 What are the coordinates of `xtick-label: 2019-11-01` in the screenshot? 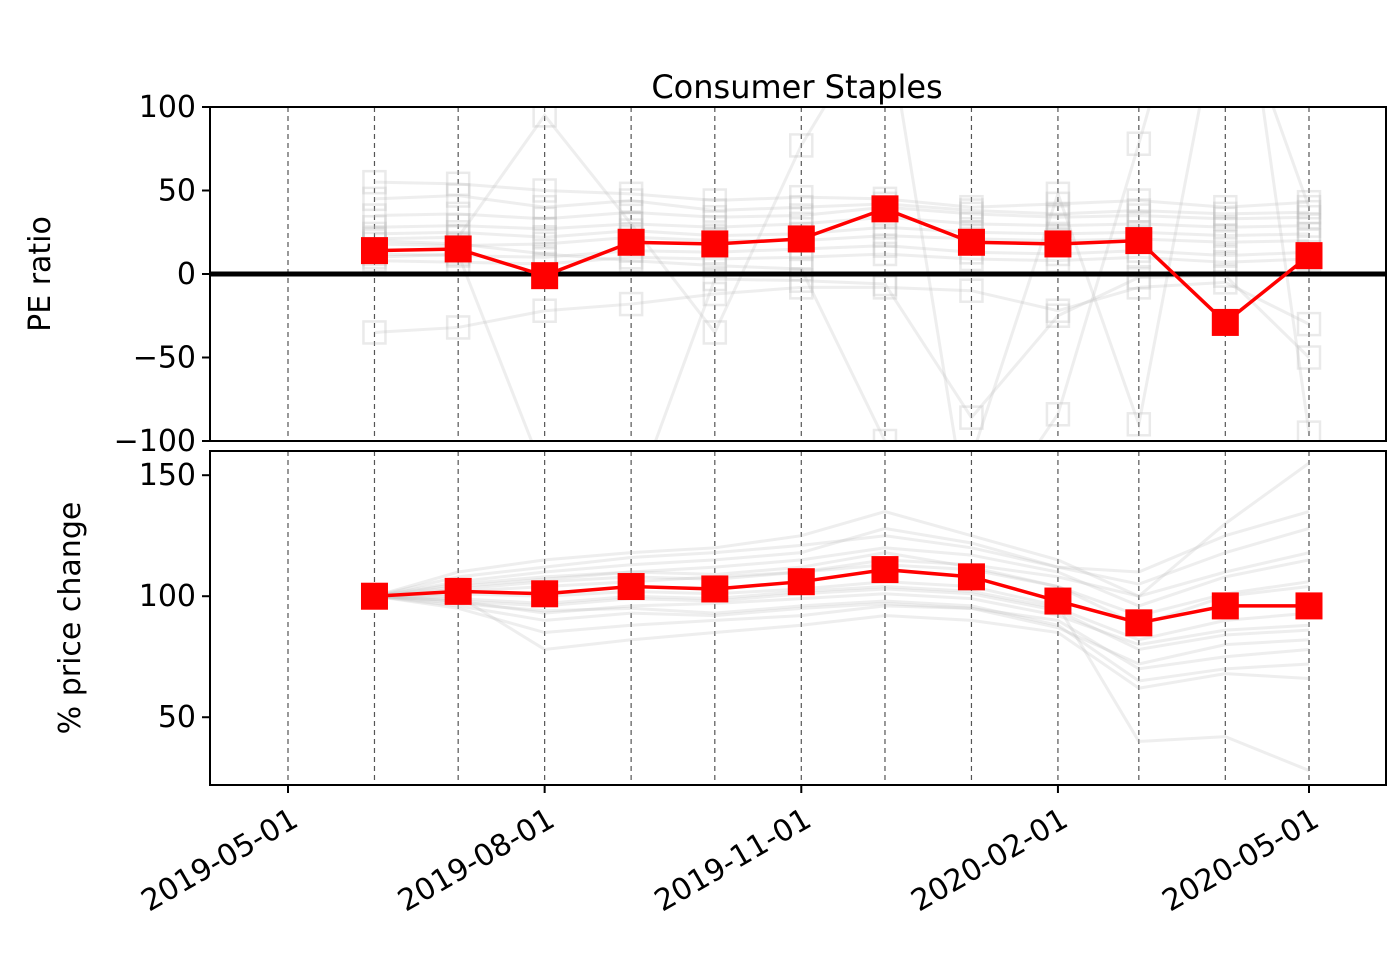 It's located at (733, 860).